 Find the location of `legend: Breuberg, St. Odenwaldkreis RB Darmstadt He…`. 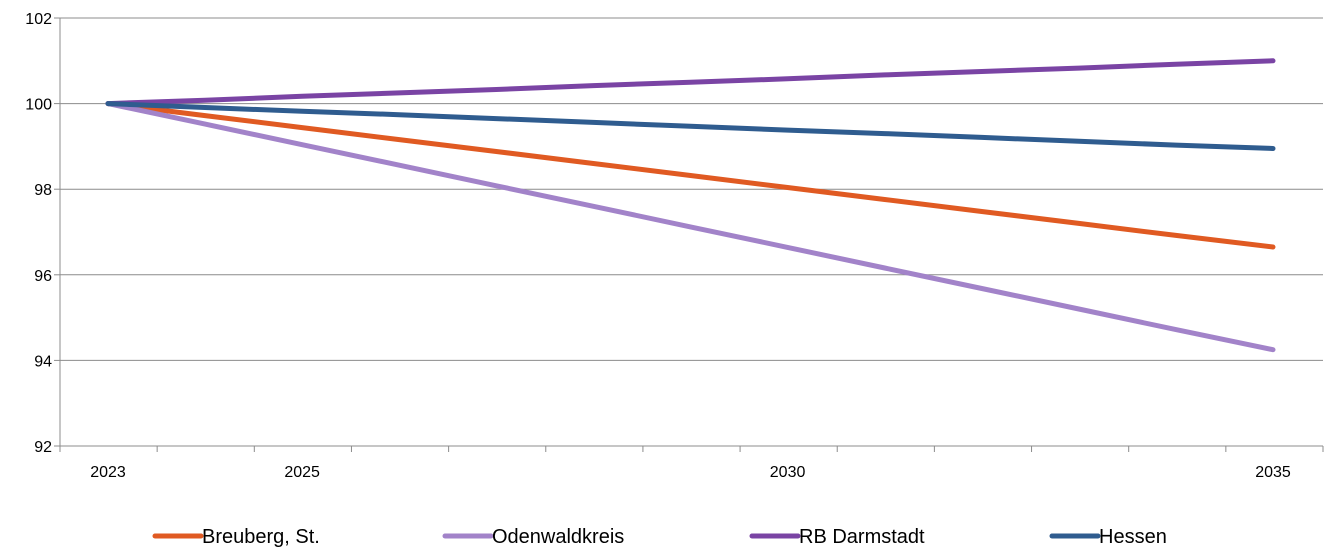

legend: Breuberg, St. Odenwaldkreis RB Darmstadt He… is located at coordinates (659, 537).